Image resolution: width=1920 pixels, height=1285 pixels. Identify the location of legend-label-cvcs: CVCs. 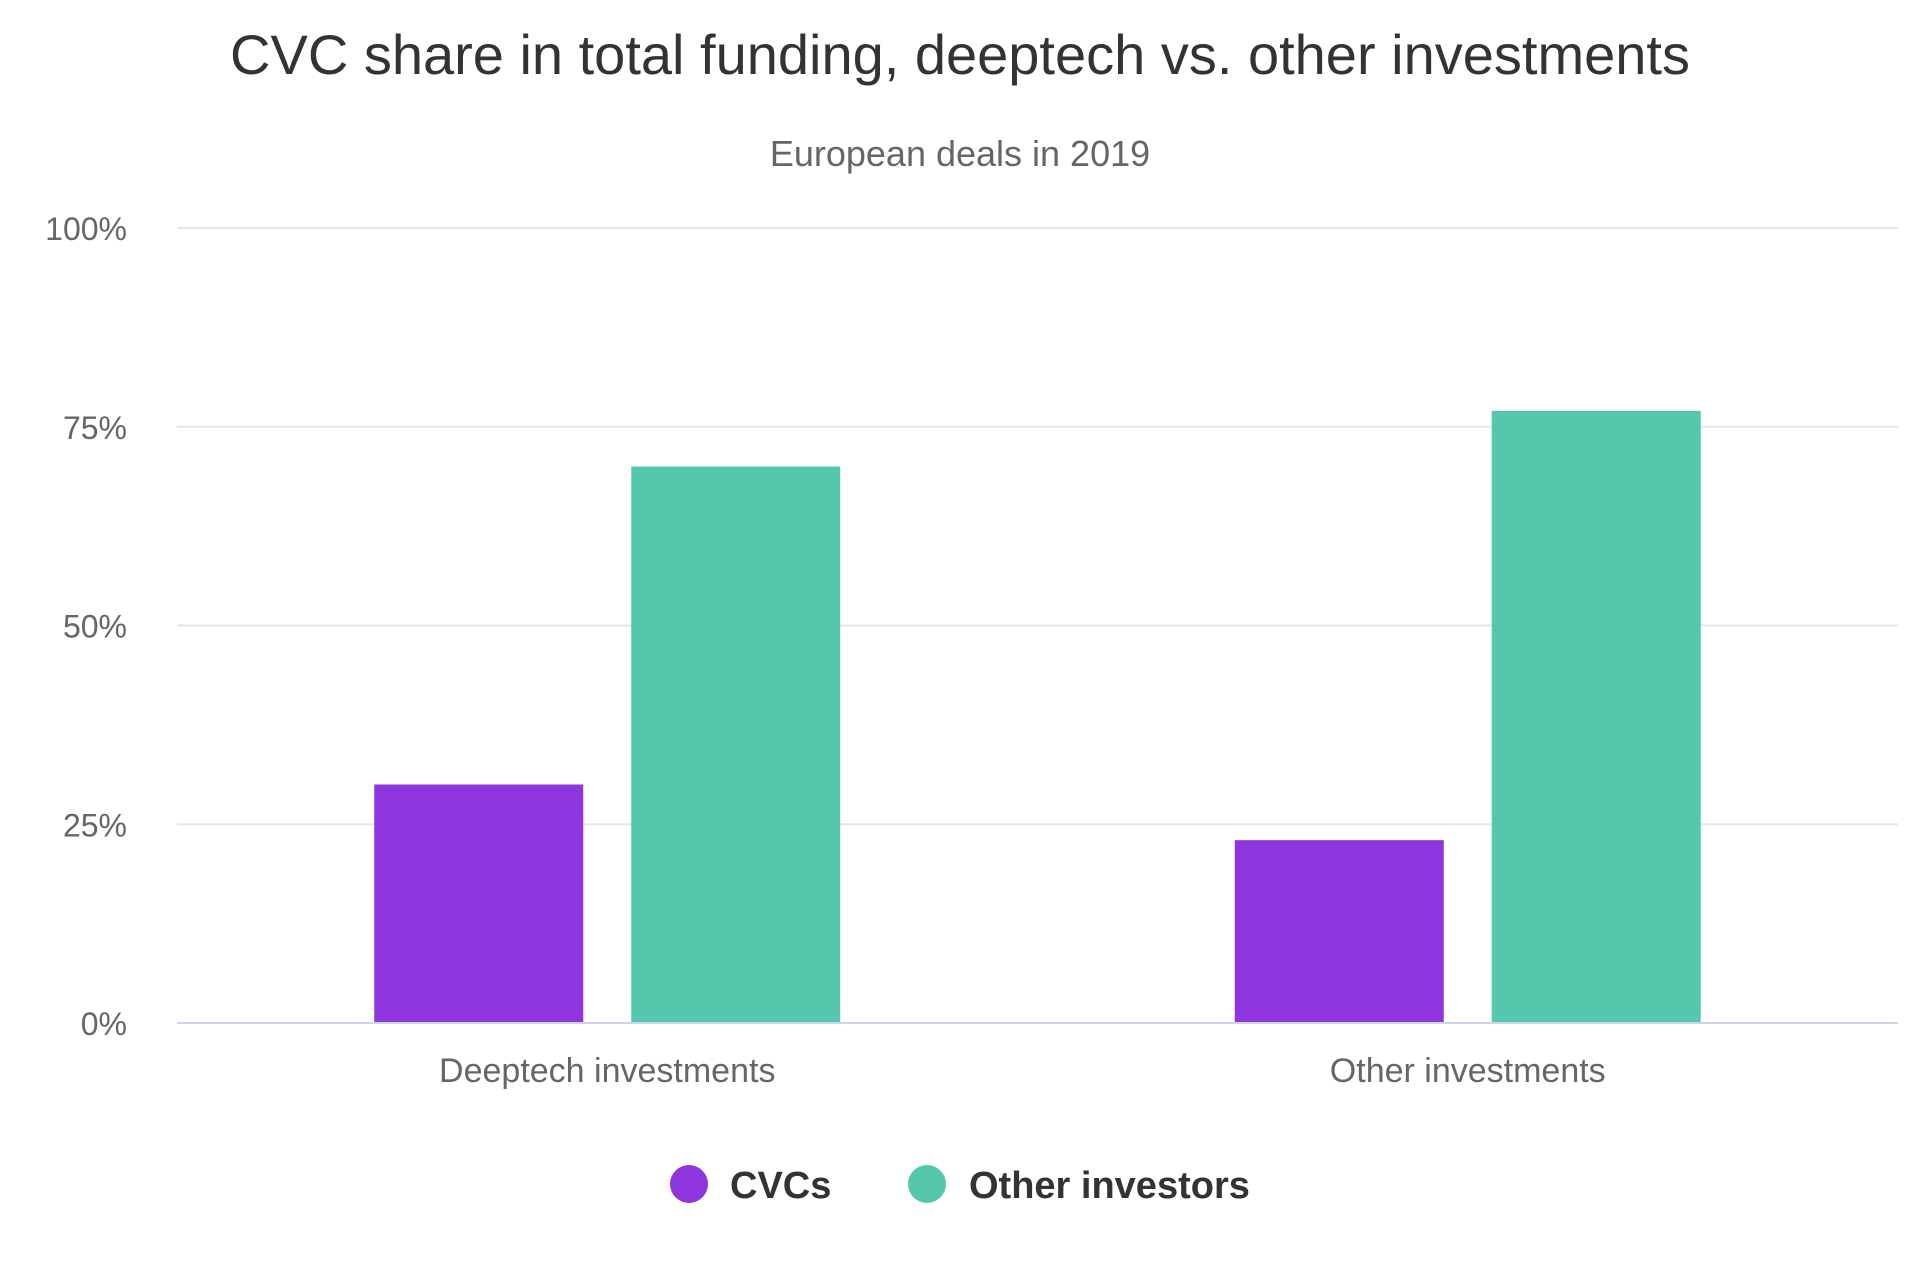
(780, 1186).